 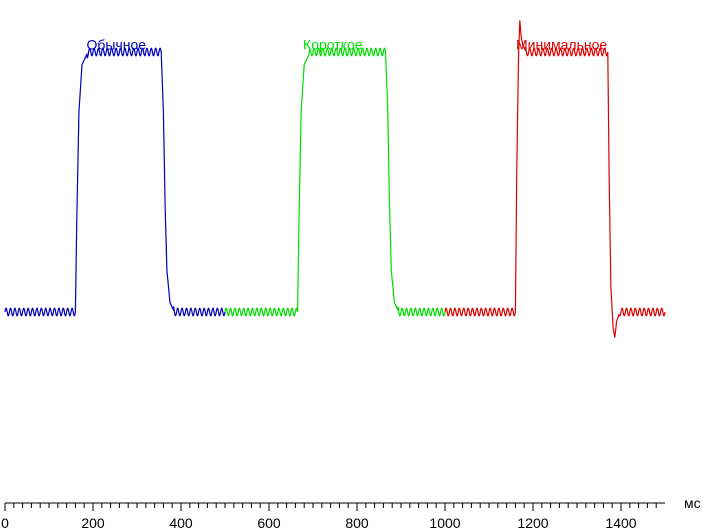 What do you see at coordinates (333, 45) in the screenshot?
I see `series-label-2: Короткое` at bounding box center [333, 45].